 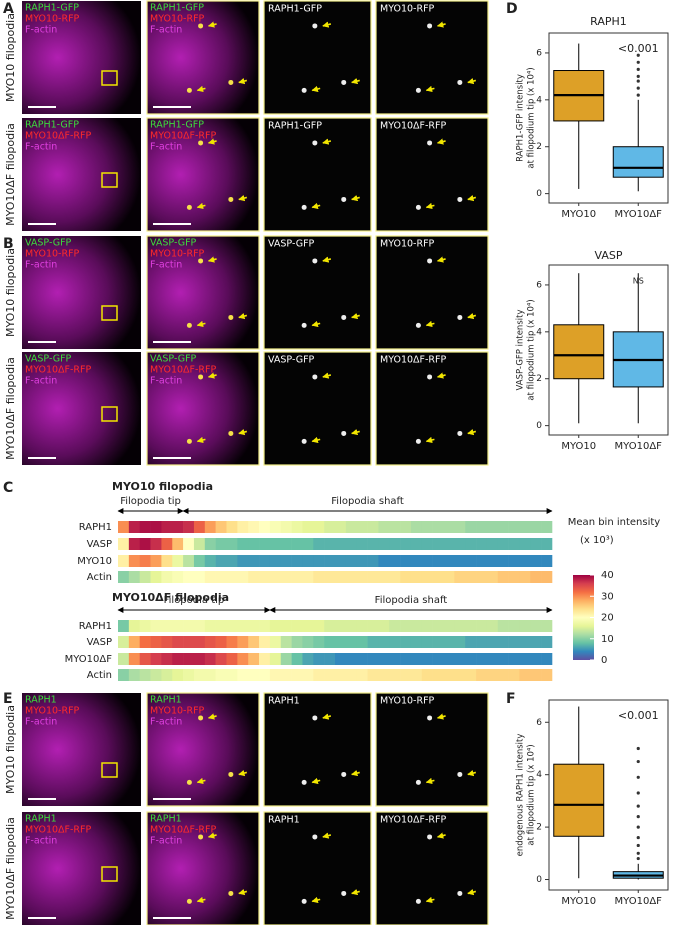 What do you see at coordinates (607, 618) in the screenshot?
I see `colorbar-tick-label: 20` at bounding box center [607, 618].